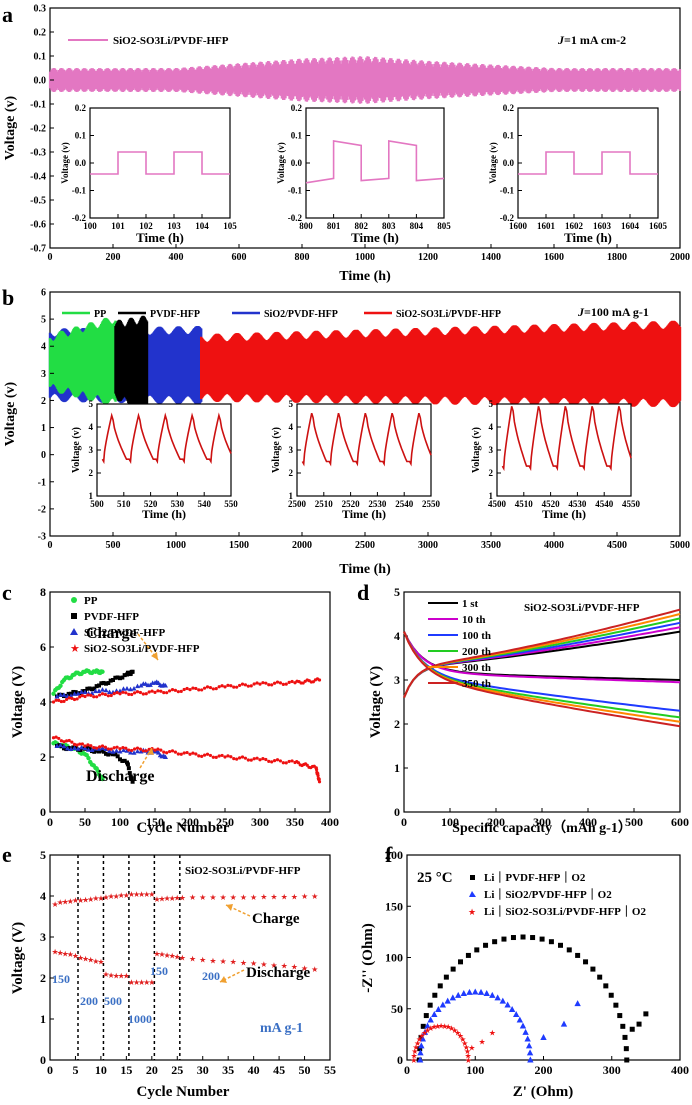 The width and height of the screenshot is (692, 1105). I want to click on legend-label: 10 th, so click(474, 620).